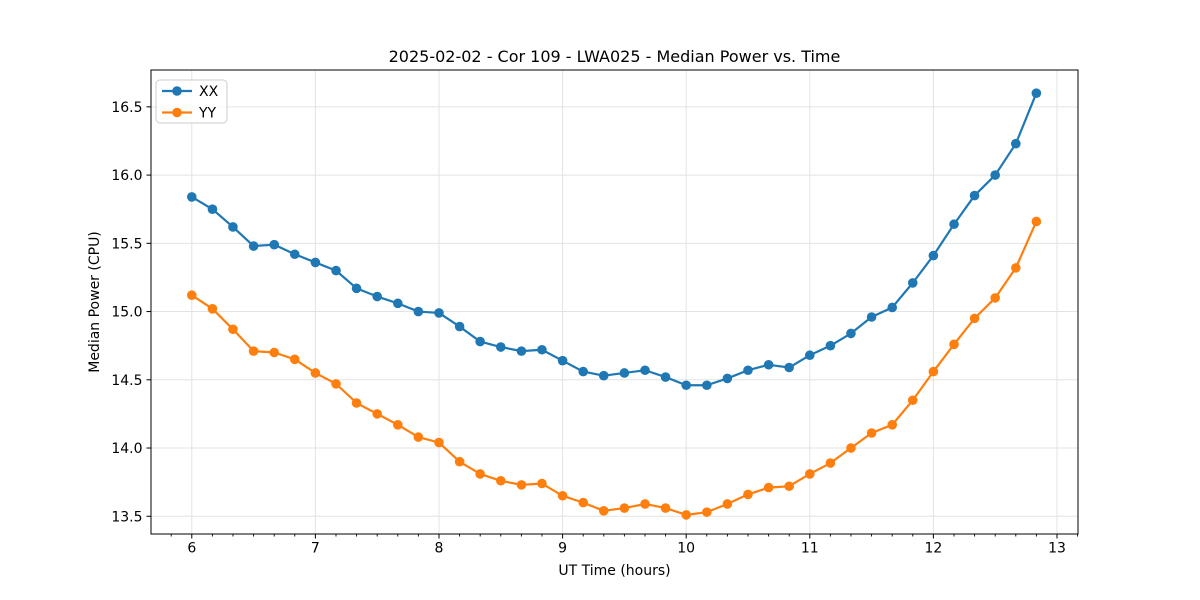 This screenshot has width=1200, height=600. I want to click on y-tick-label: 15.5, so click(126, 244).